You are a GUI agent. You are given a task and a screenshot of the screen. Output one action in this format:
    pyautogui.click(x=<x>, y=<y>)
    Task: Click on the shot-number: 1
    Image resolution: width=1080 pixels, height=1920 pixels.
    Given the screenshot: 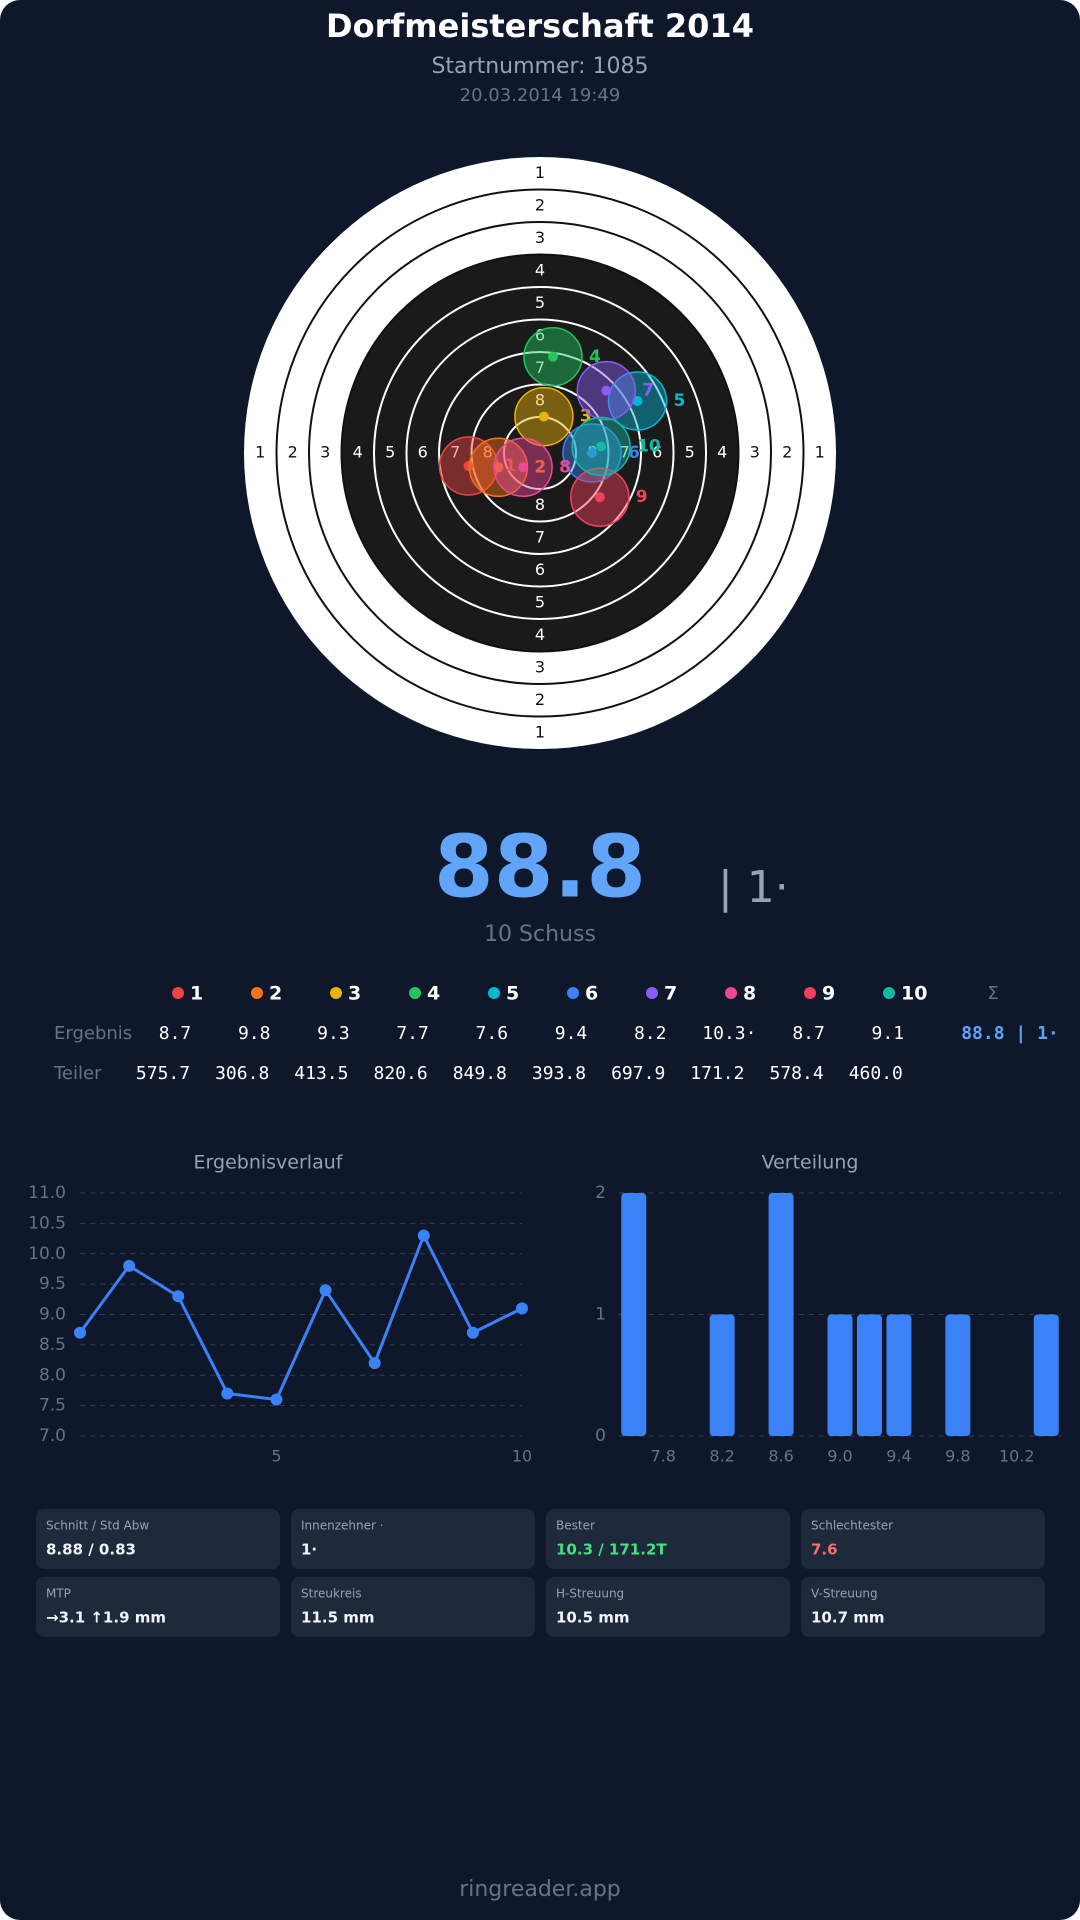 What is the action you would take?
    pyautogui.click(x=196, y=994)
    